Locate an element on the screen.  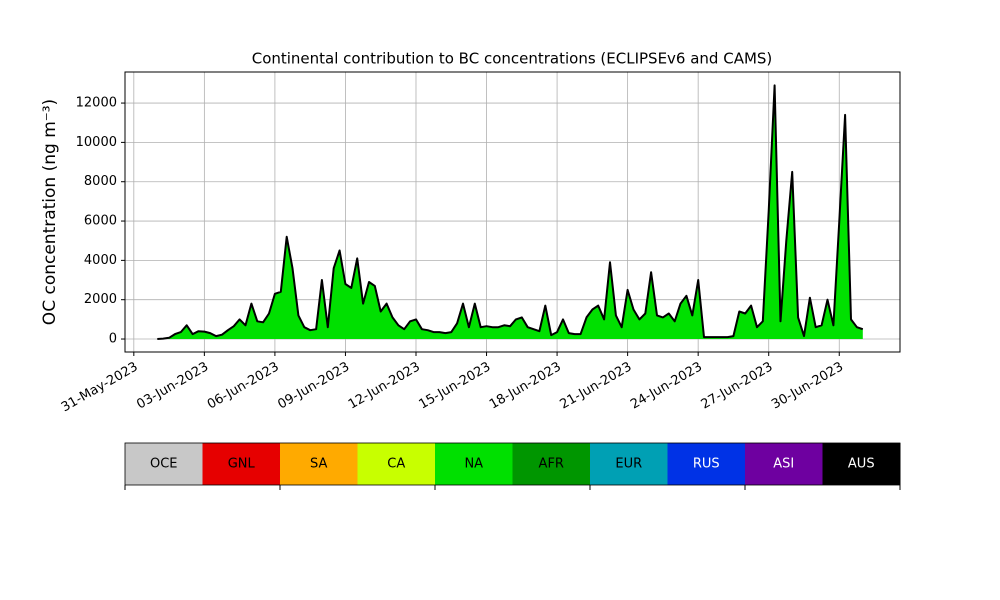
legend-label: AUS is located at coordinates (861, 464).